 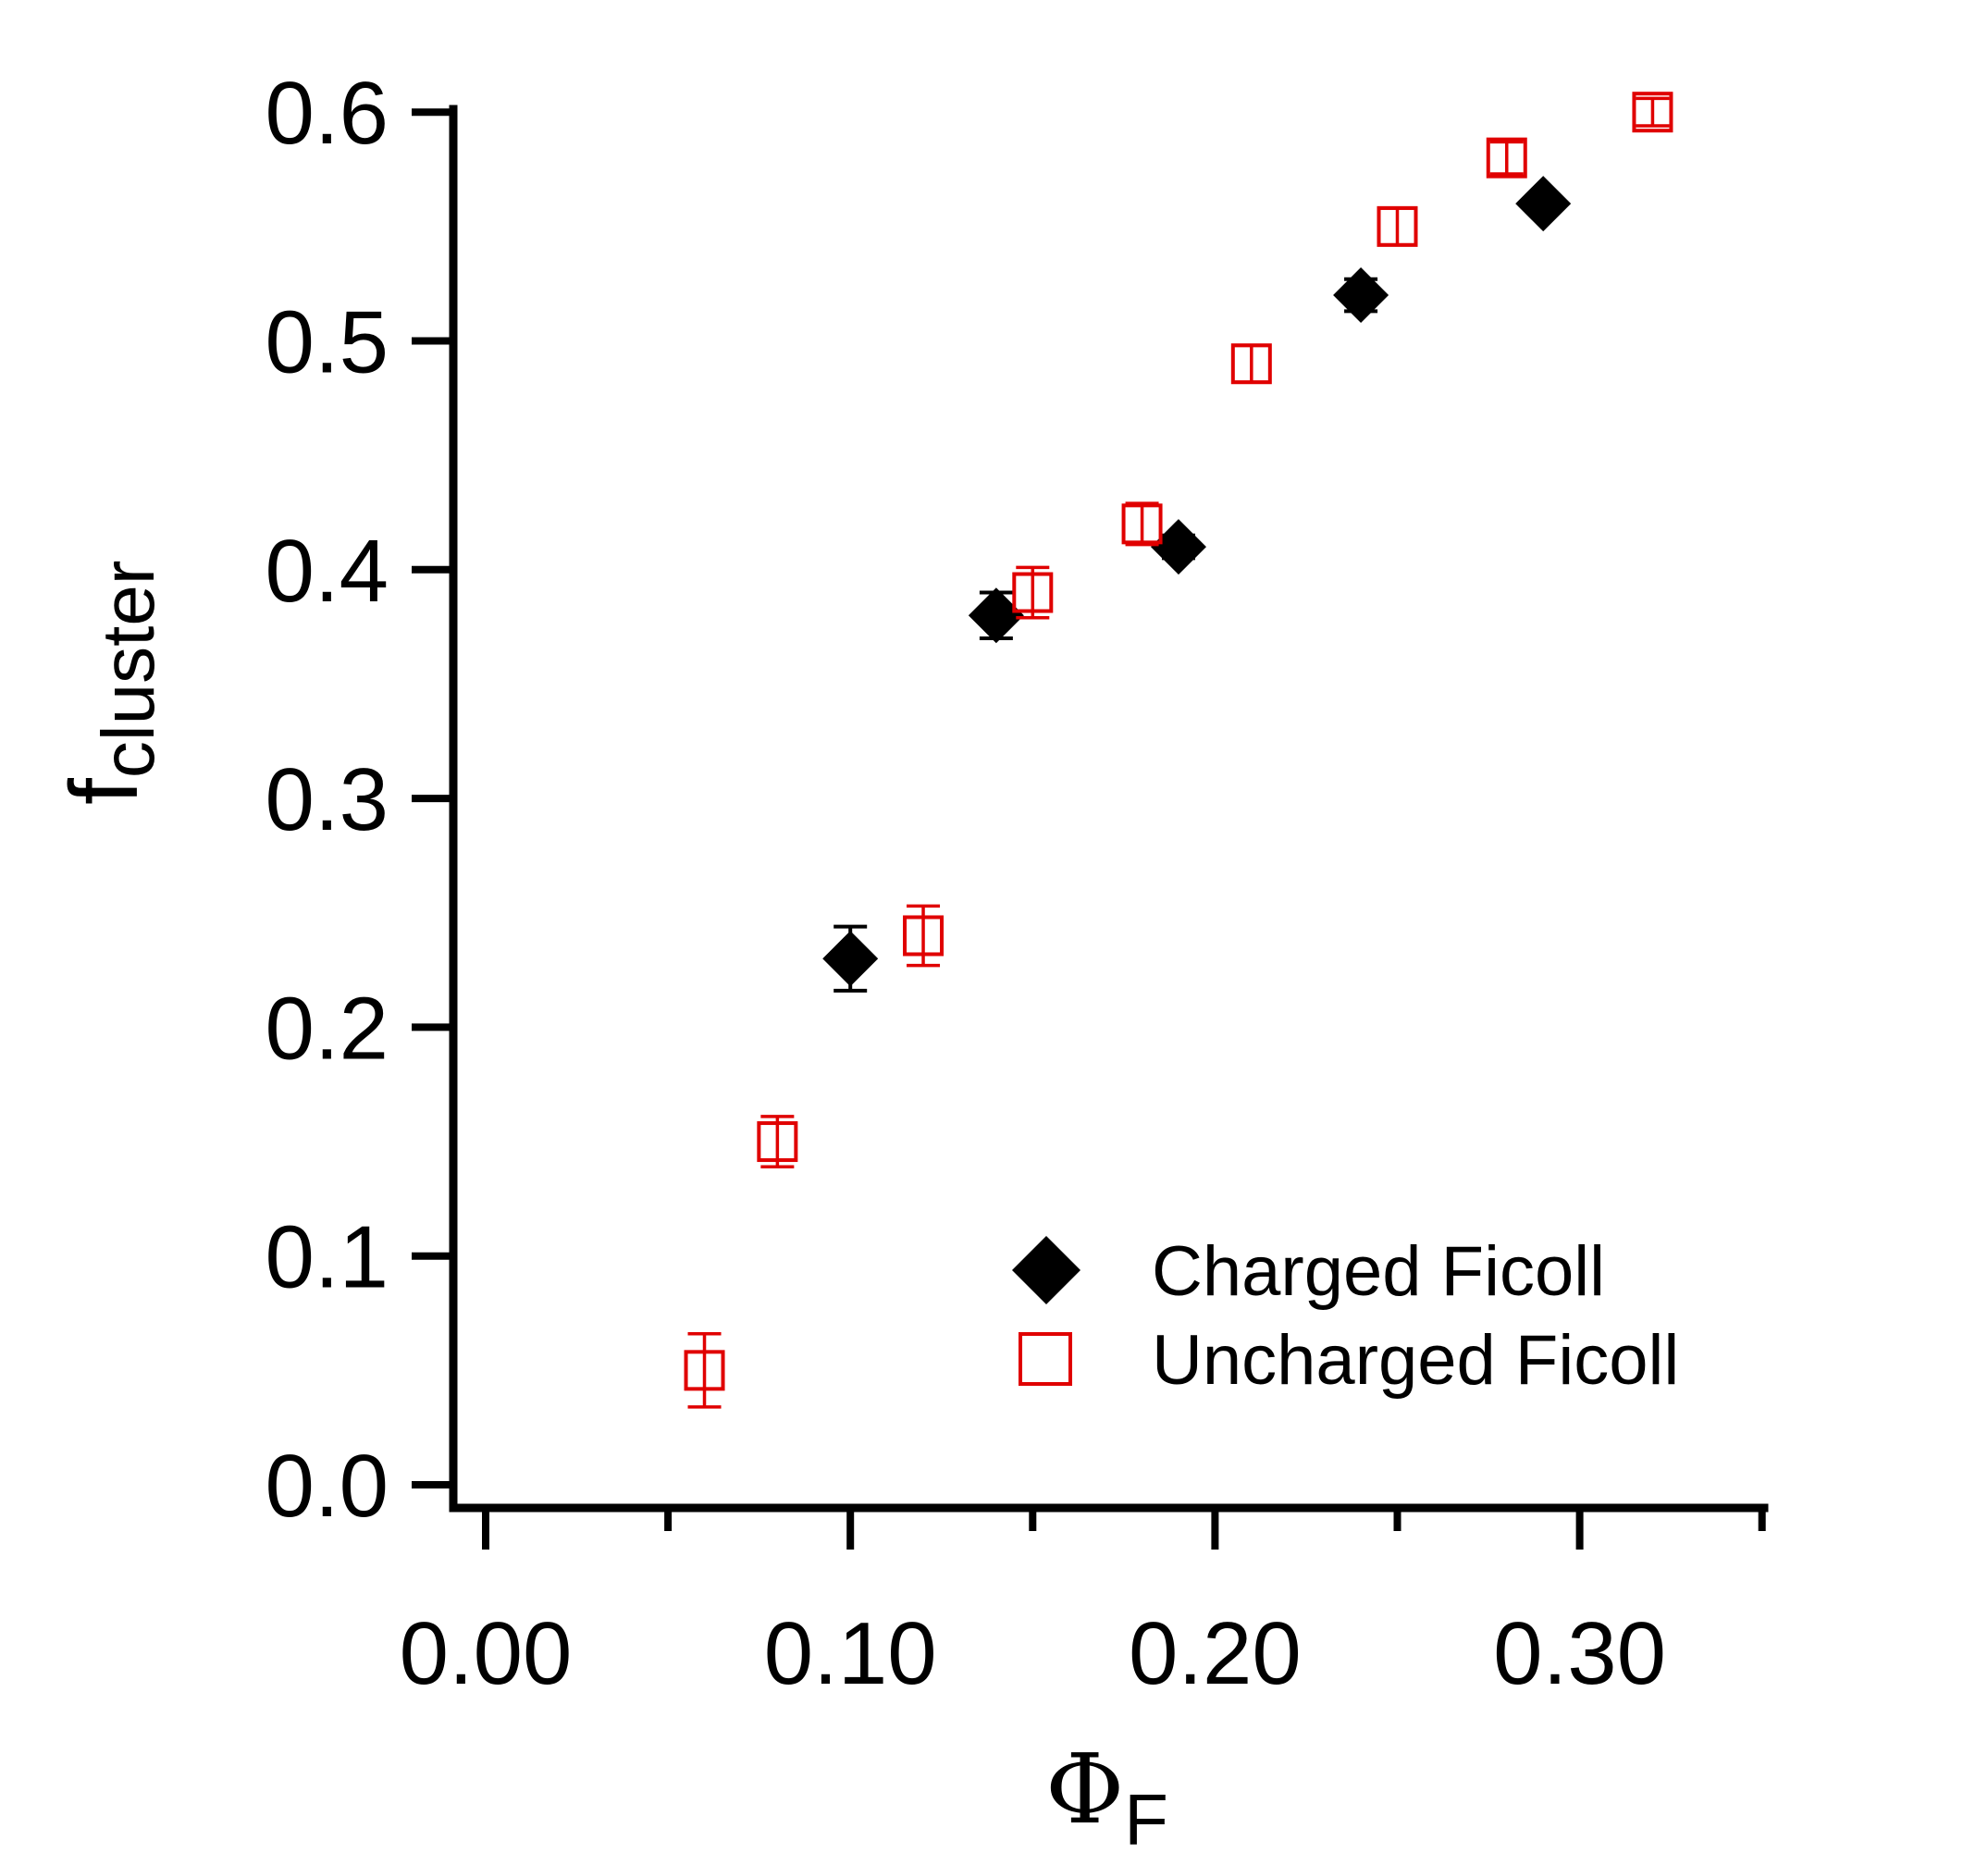 What do you see at coordinates (327, 1028) in the screenshot?
I see `y-tick-label: 0.2` at bounding box center [327, 1028].